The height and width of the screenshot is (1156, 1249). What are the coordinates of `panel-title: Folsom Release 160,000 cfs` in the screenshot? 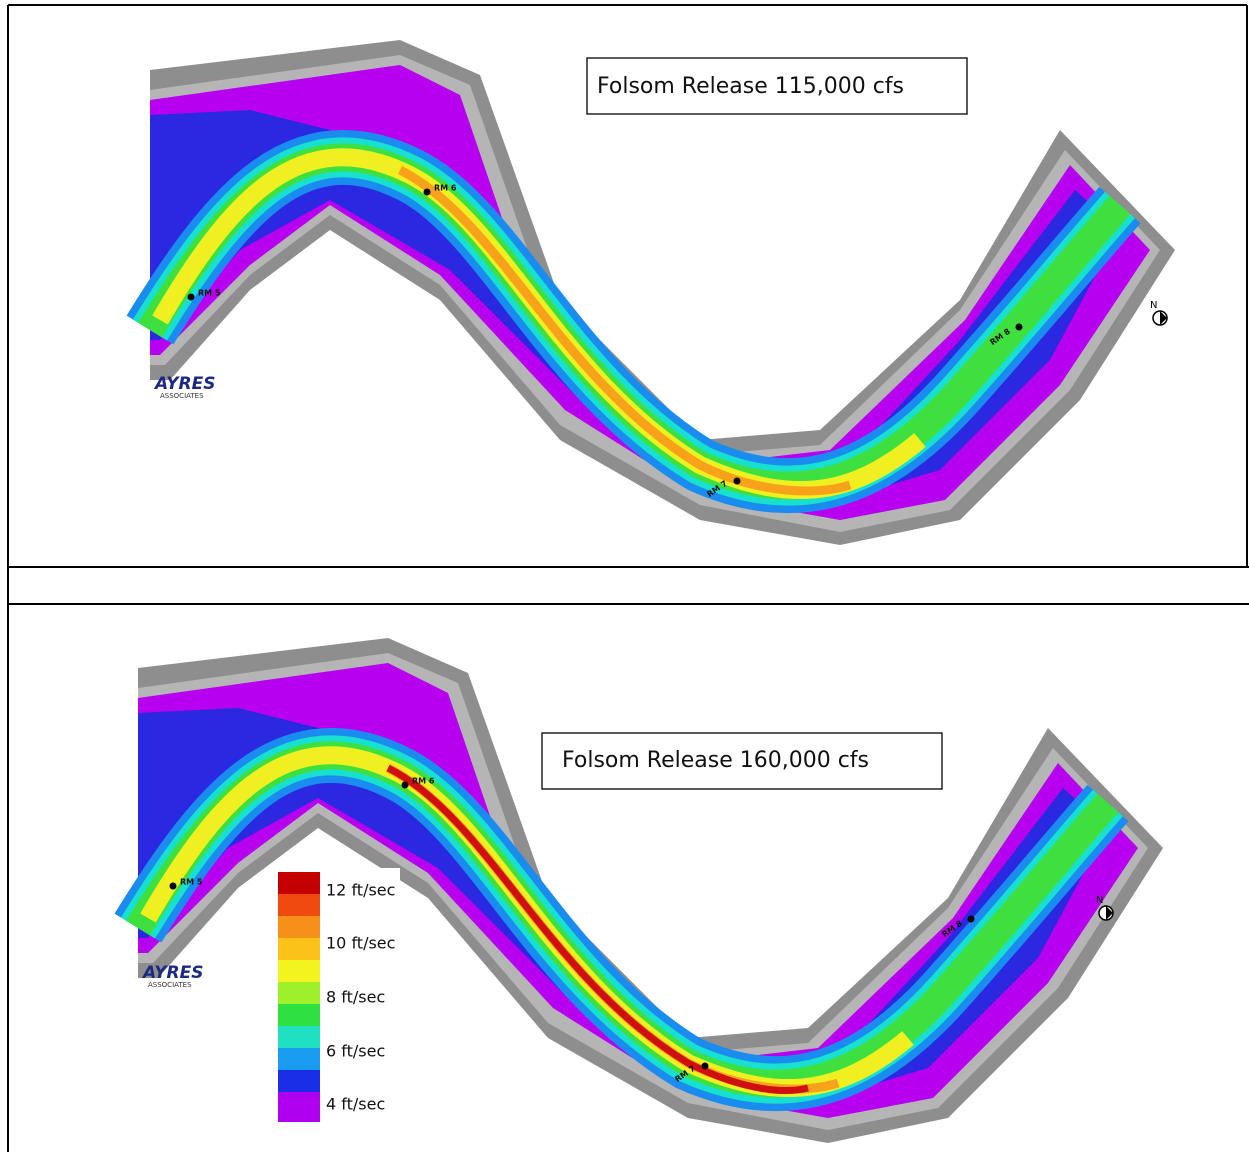 It's located at (715, 760).